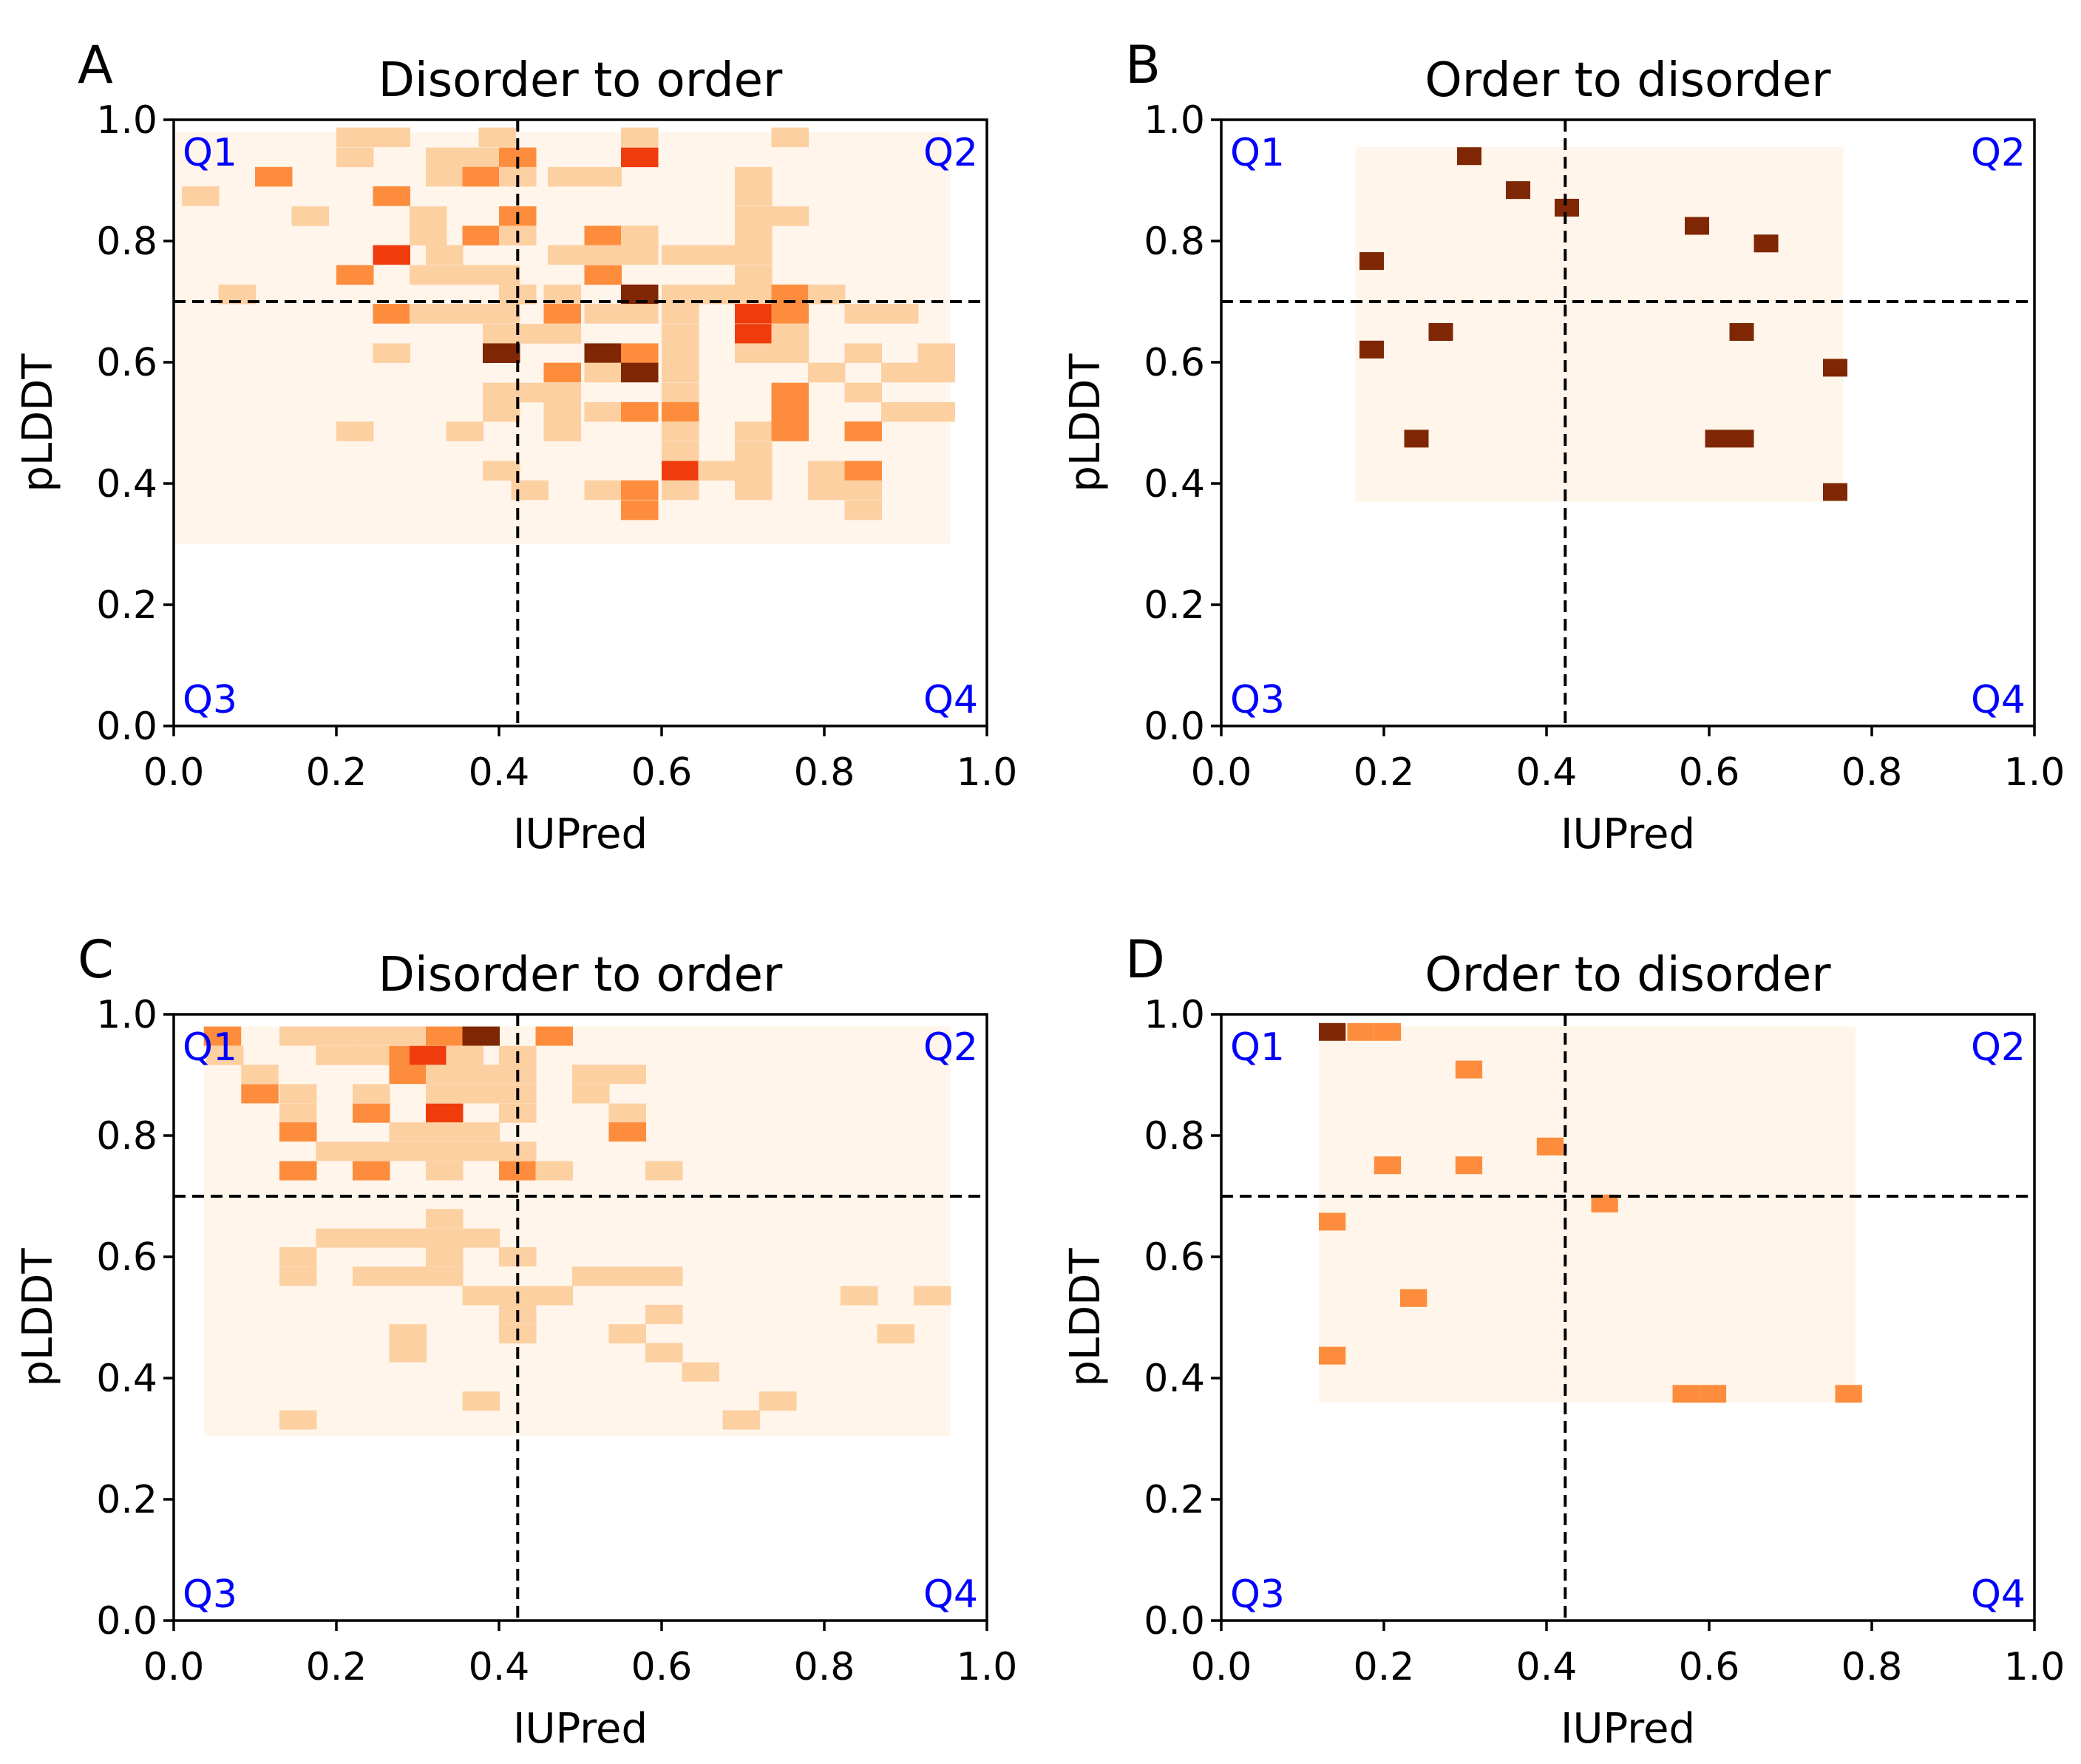 The height and width of the screenshot is (1764, 2081). I want to click on chart-d-y-tick-label: 0.8, so click(1174, 1136).